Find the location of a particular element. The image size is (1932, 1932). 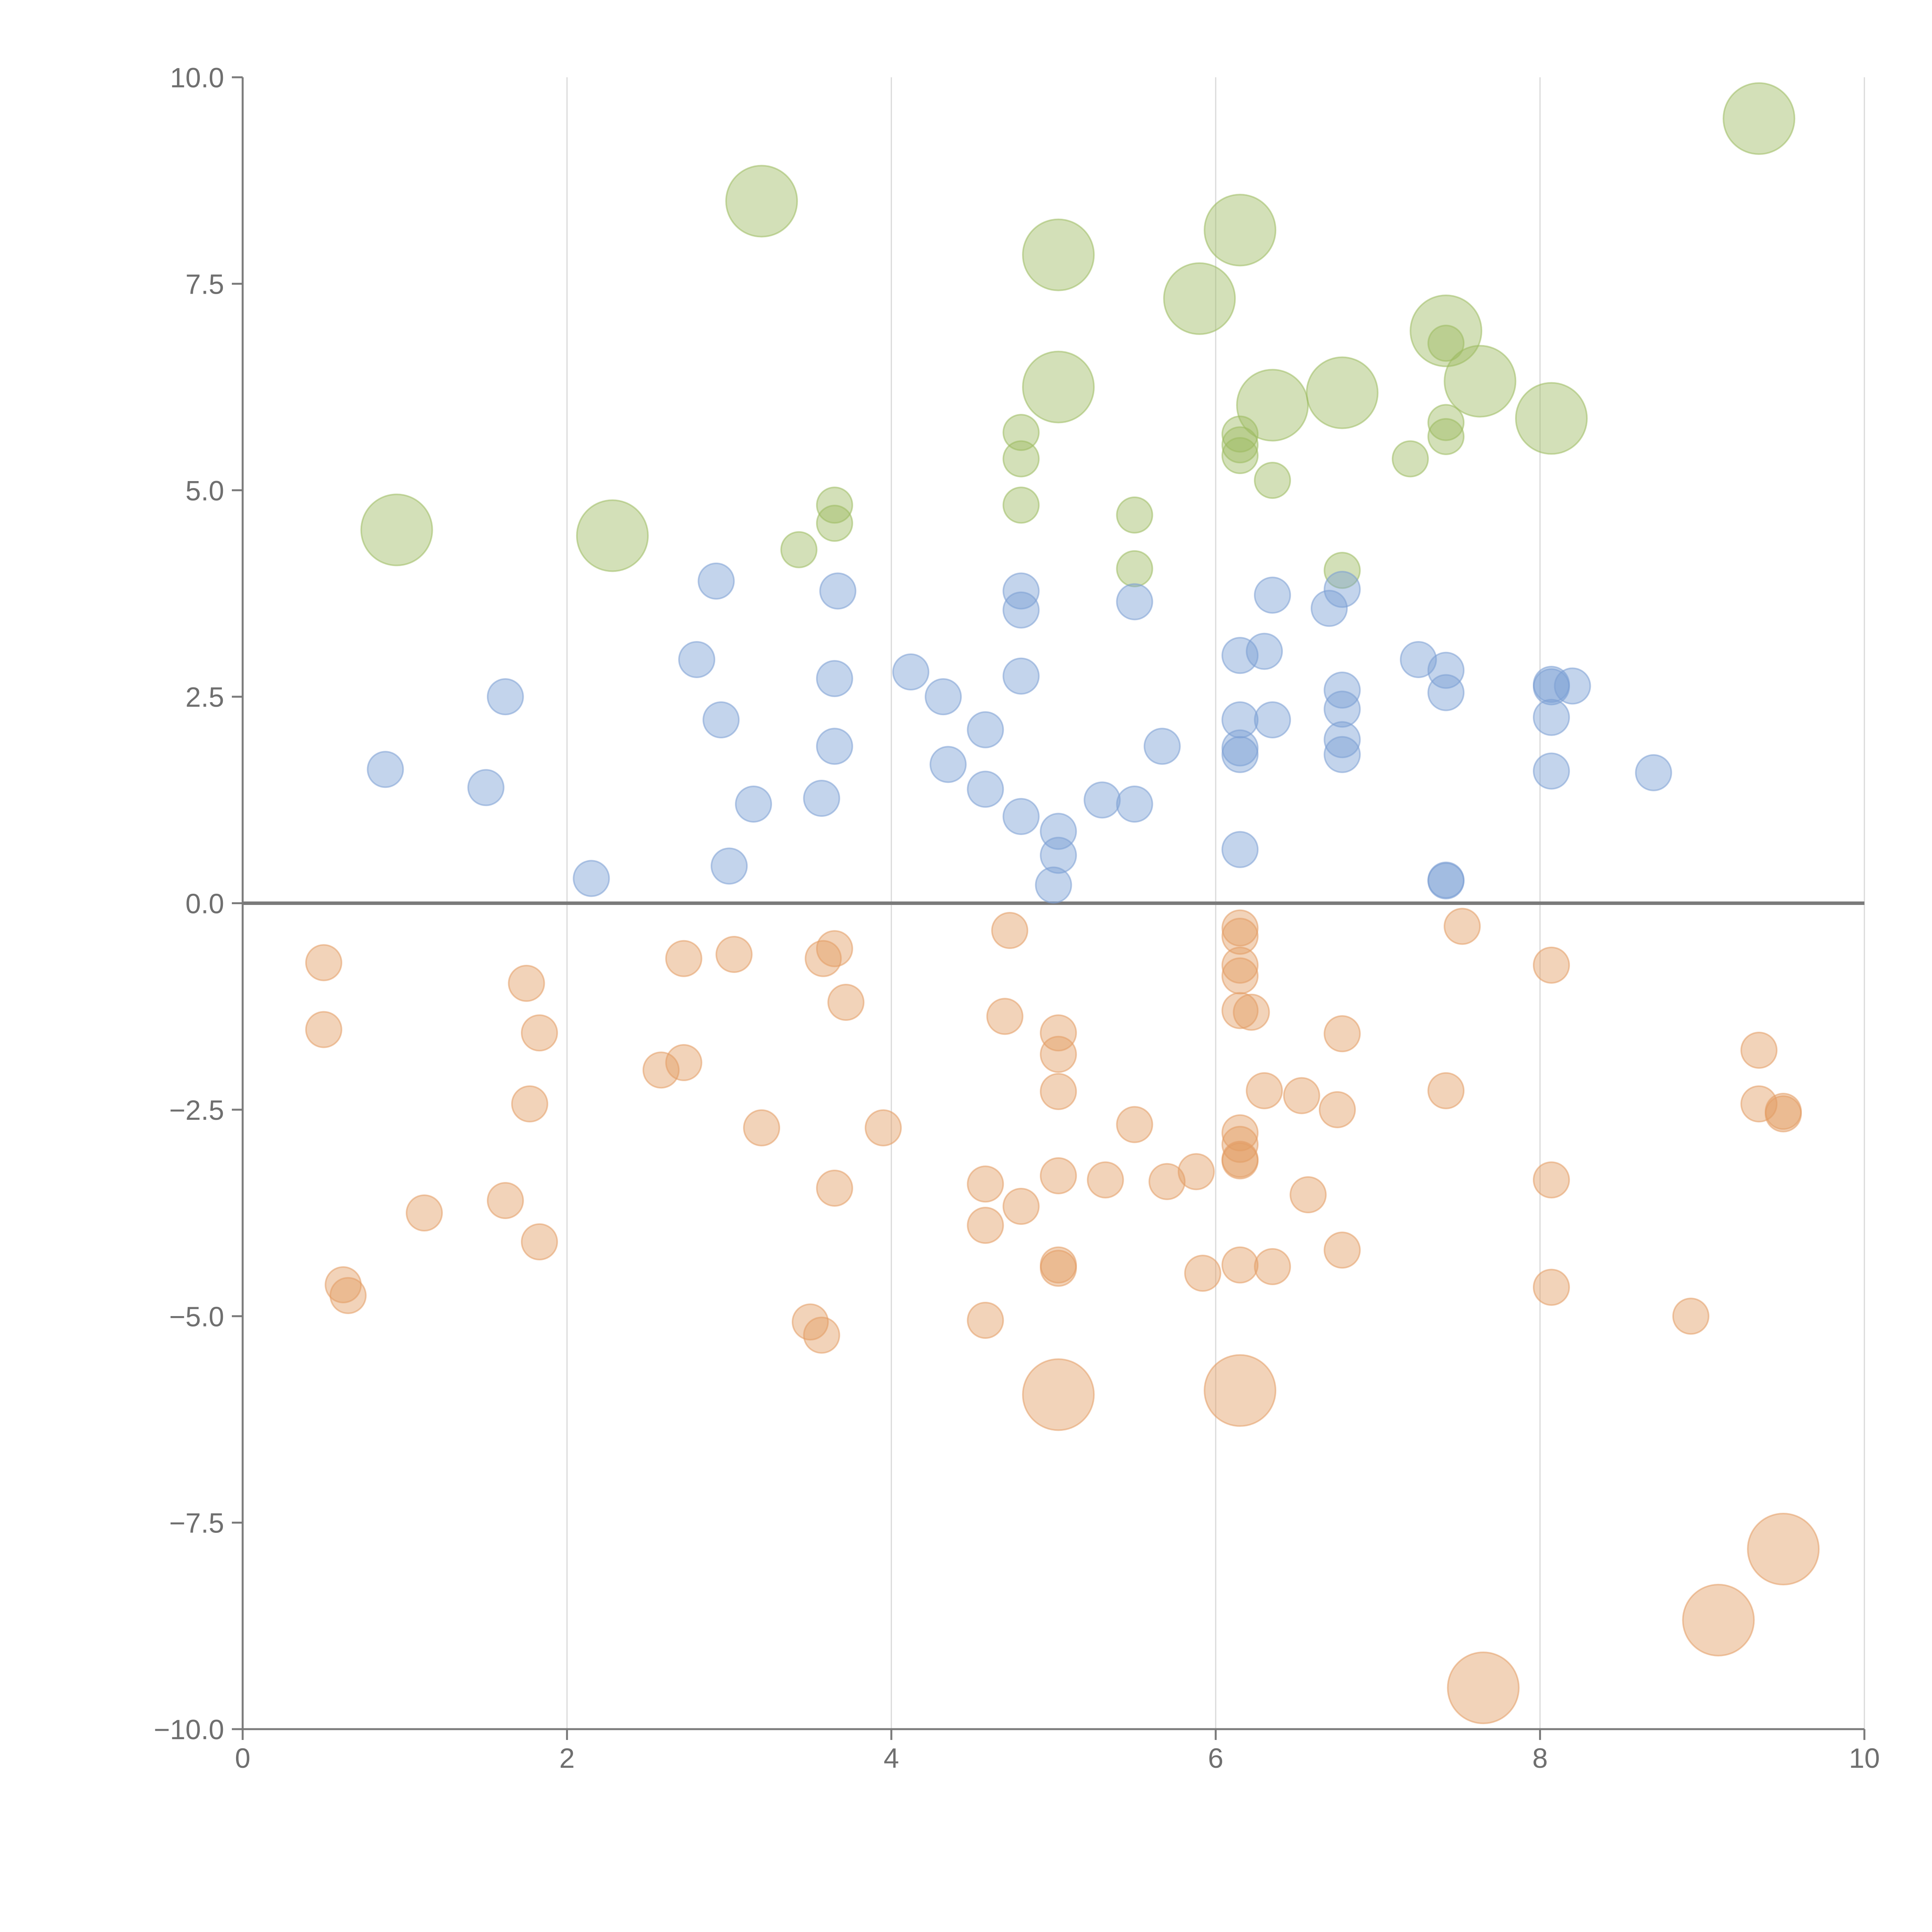

y-tick-label: −2.5 is located at coordinates (197, 1111).